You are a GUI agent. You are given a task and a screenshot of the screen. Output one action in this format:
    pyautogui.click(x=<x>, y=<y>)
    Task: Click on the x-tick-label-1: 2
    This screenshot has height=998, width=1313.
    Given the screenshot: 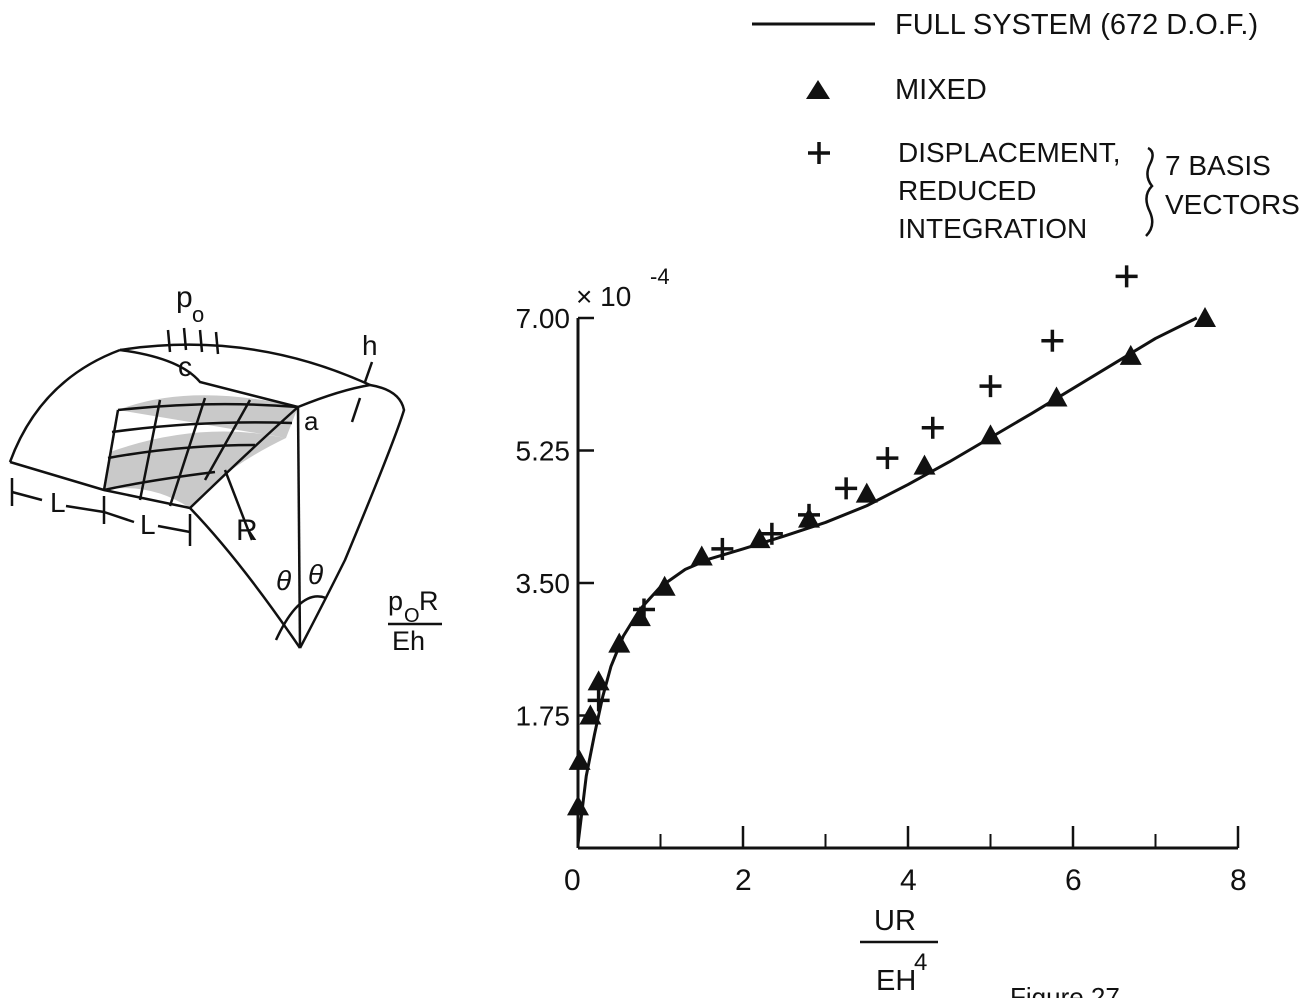 What is the action you would take?
    pyautogui.click(x=743, y=880)
    